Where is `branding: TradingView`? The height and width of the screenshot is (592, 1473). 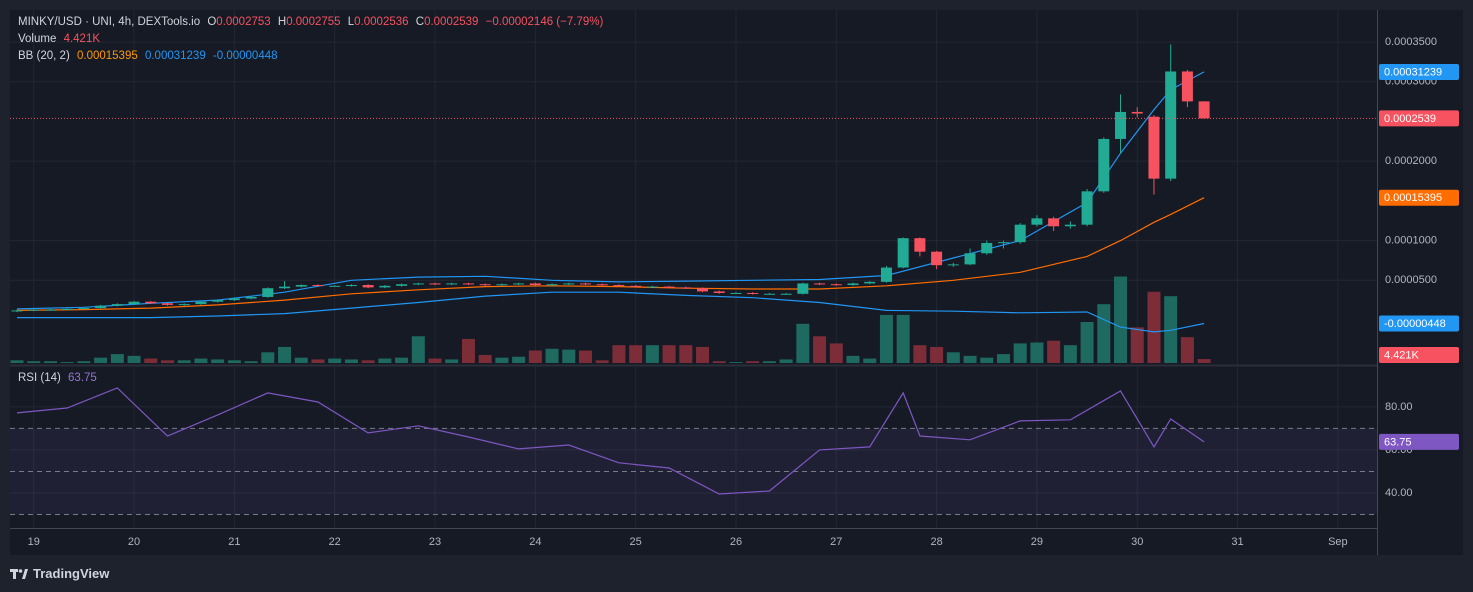 branding: TradingView is located at coordinates (59, 573).